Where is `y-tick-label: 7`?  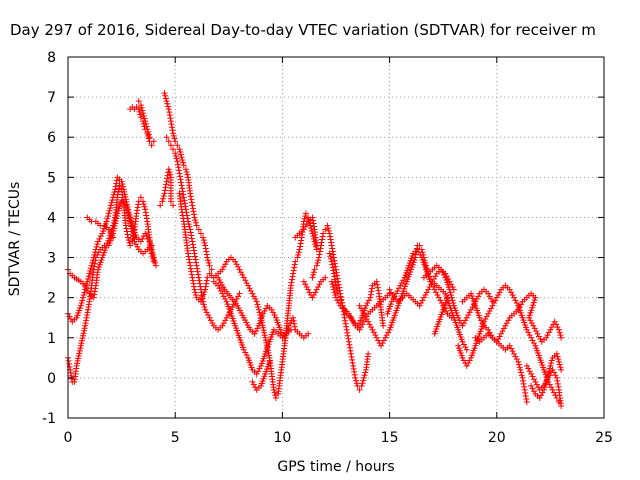
y-tick-label: 7 is located at coordinates (51, 98).